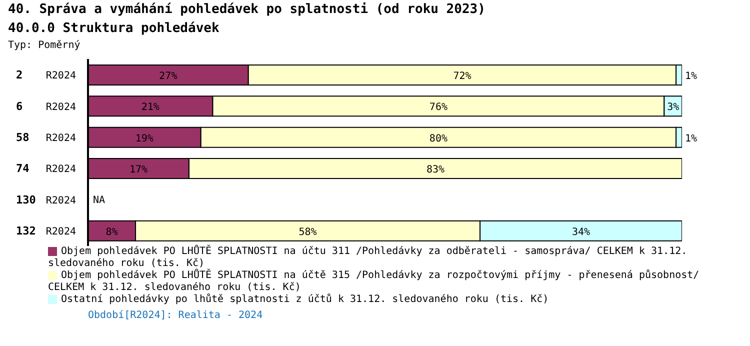 The image size is (750, 346). I want to click on legend-label: Ostatní pohledávky po lhůtě splatnosti z účtů k 31.12. sledovaného roku (tis. Kč), so click(305, 299).